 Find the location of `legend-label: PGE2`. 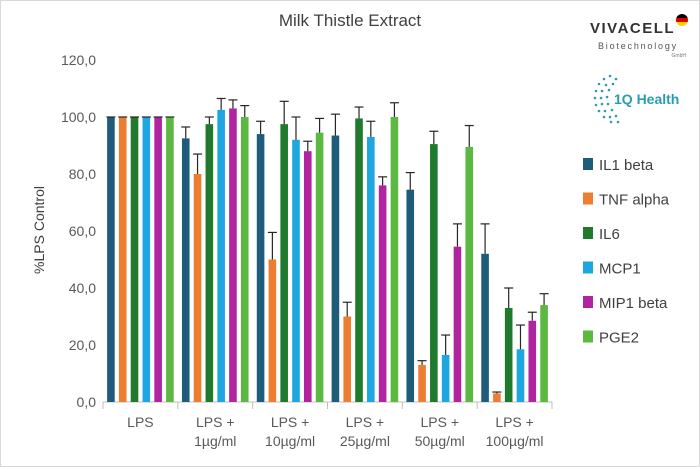

legend-label: PGE2 is located at coordinates (619, 338).